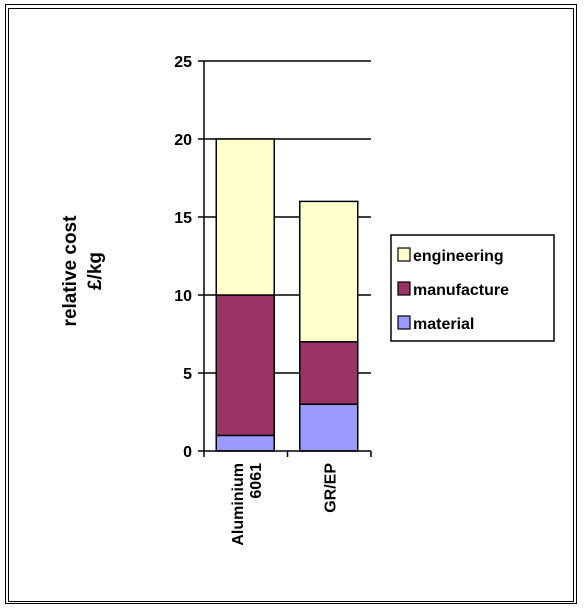  I want to click on x-tick-labels: Aluminium 6061 GR/EP, so click(285, 504).